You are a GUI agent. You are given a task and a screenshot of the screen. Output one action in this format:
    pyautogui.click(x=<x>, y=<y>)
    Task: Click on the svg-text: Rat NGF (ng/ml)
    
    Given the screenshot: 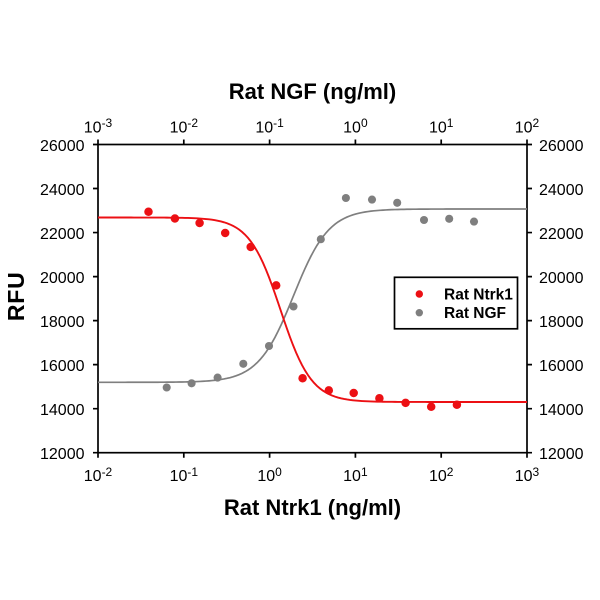 What is the action you would take?
    pyautogui.click(x=312, y=91)
    